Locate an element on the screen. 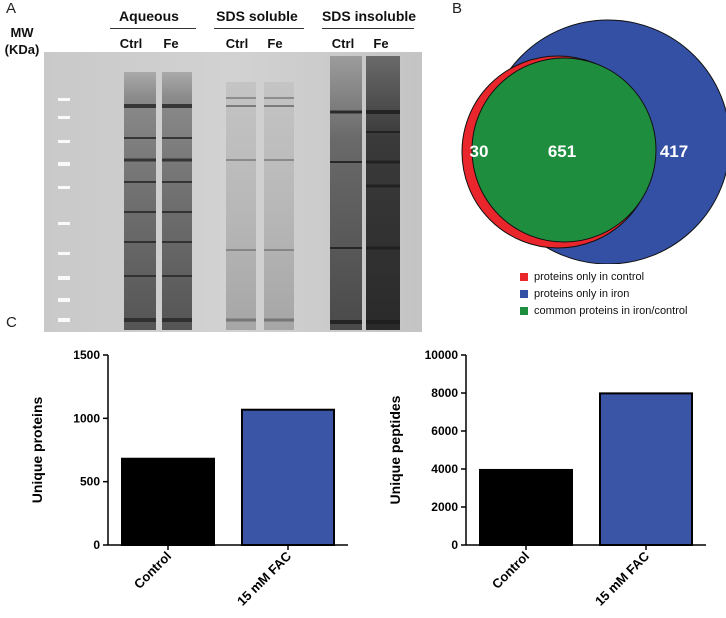  proteins-y-tick-label: 1500 is located at coordinates (86, 355).